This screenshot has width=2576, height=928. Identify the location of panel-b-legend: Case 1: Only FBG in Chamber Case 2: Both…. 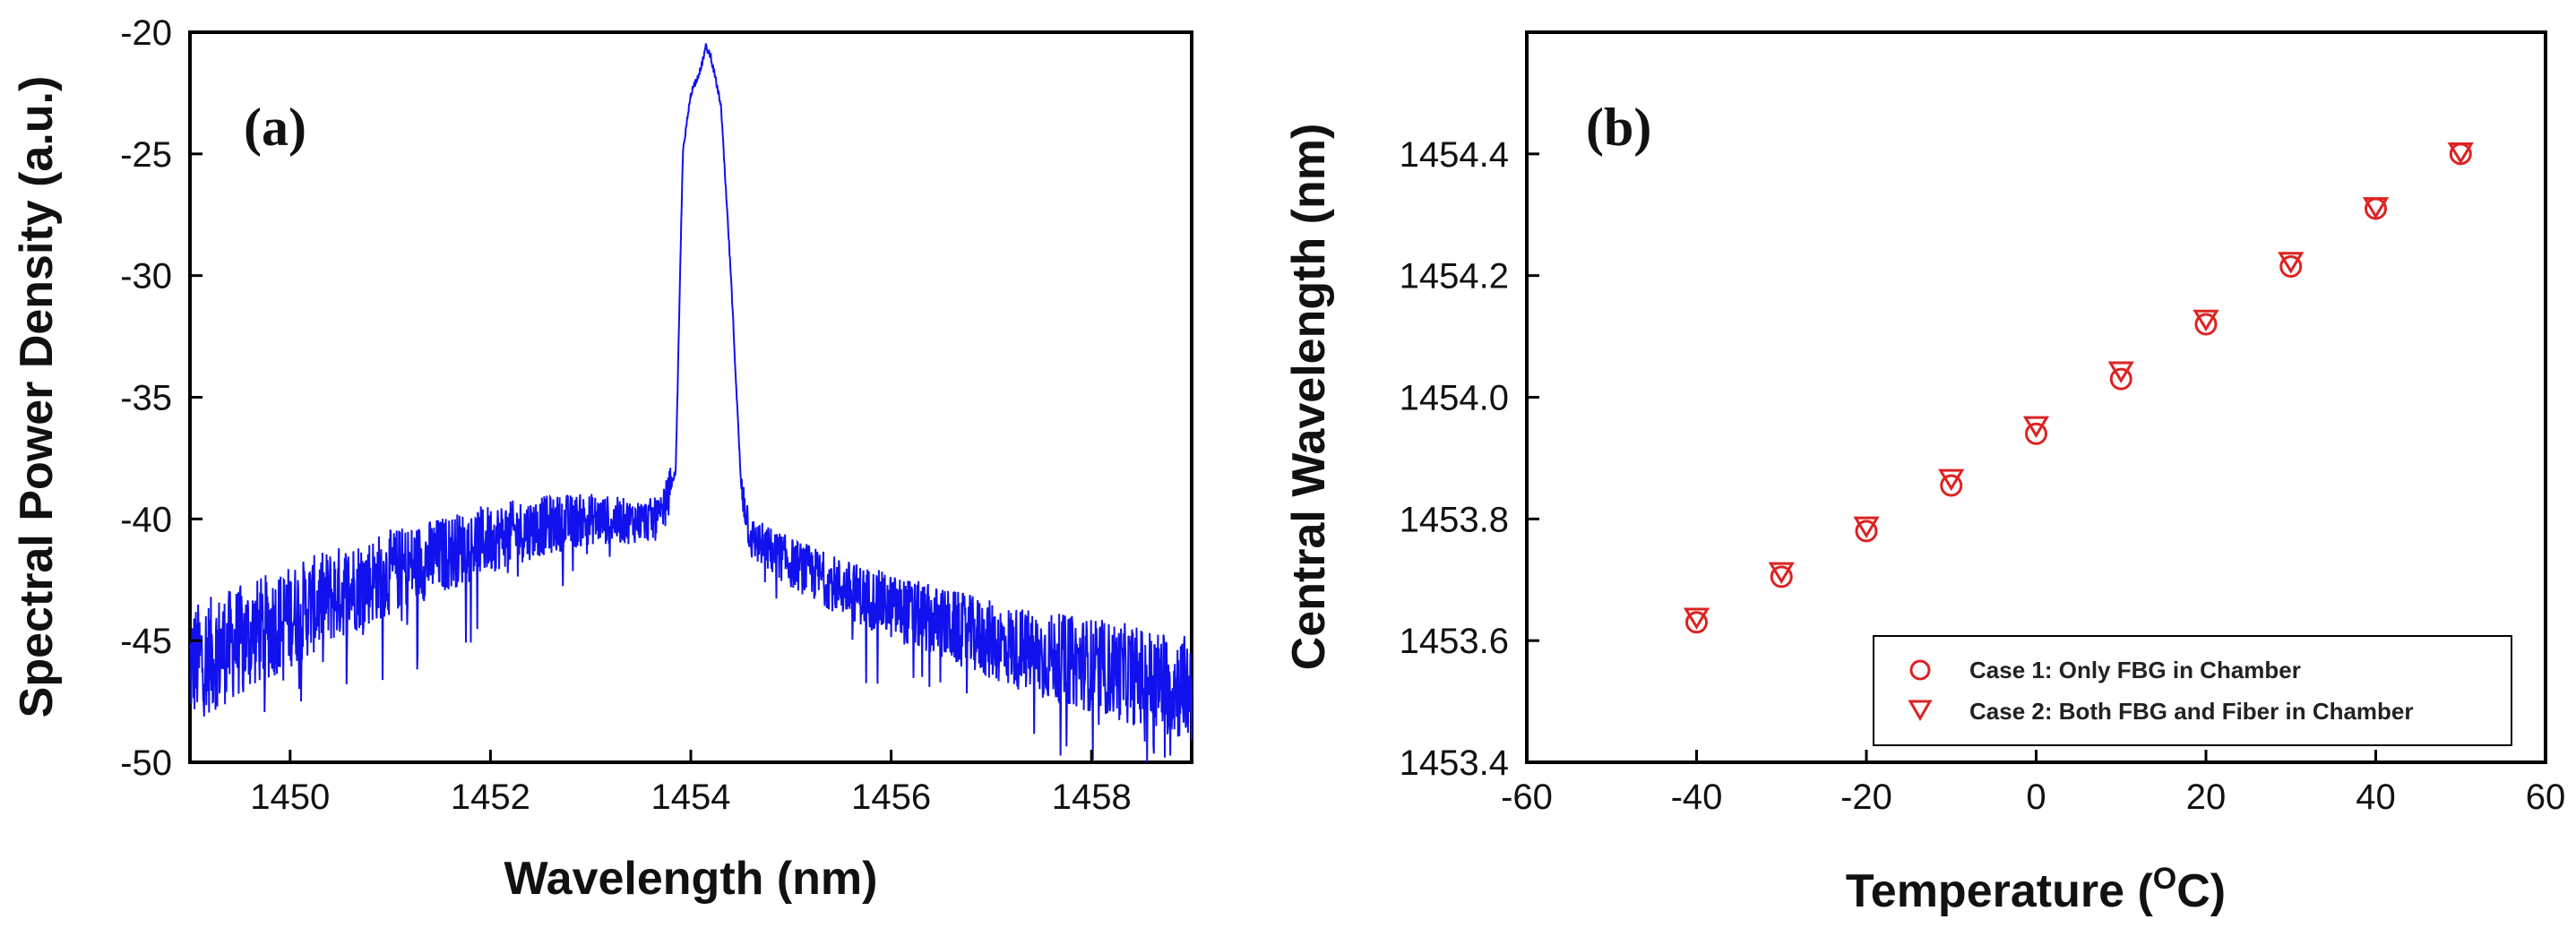
(2192, 690).